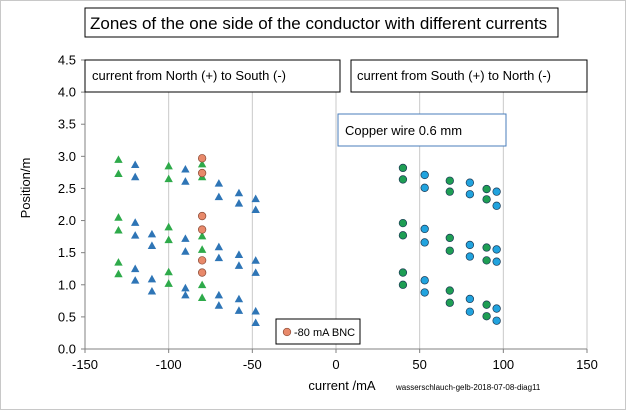 The image size is (626, 410). What do you see at coordinates (67, 349) in the screenshot?
I see `y-tick-label: 0.0` at bounding box center [67, 349].